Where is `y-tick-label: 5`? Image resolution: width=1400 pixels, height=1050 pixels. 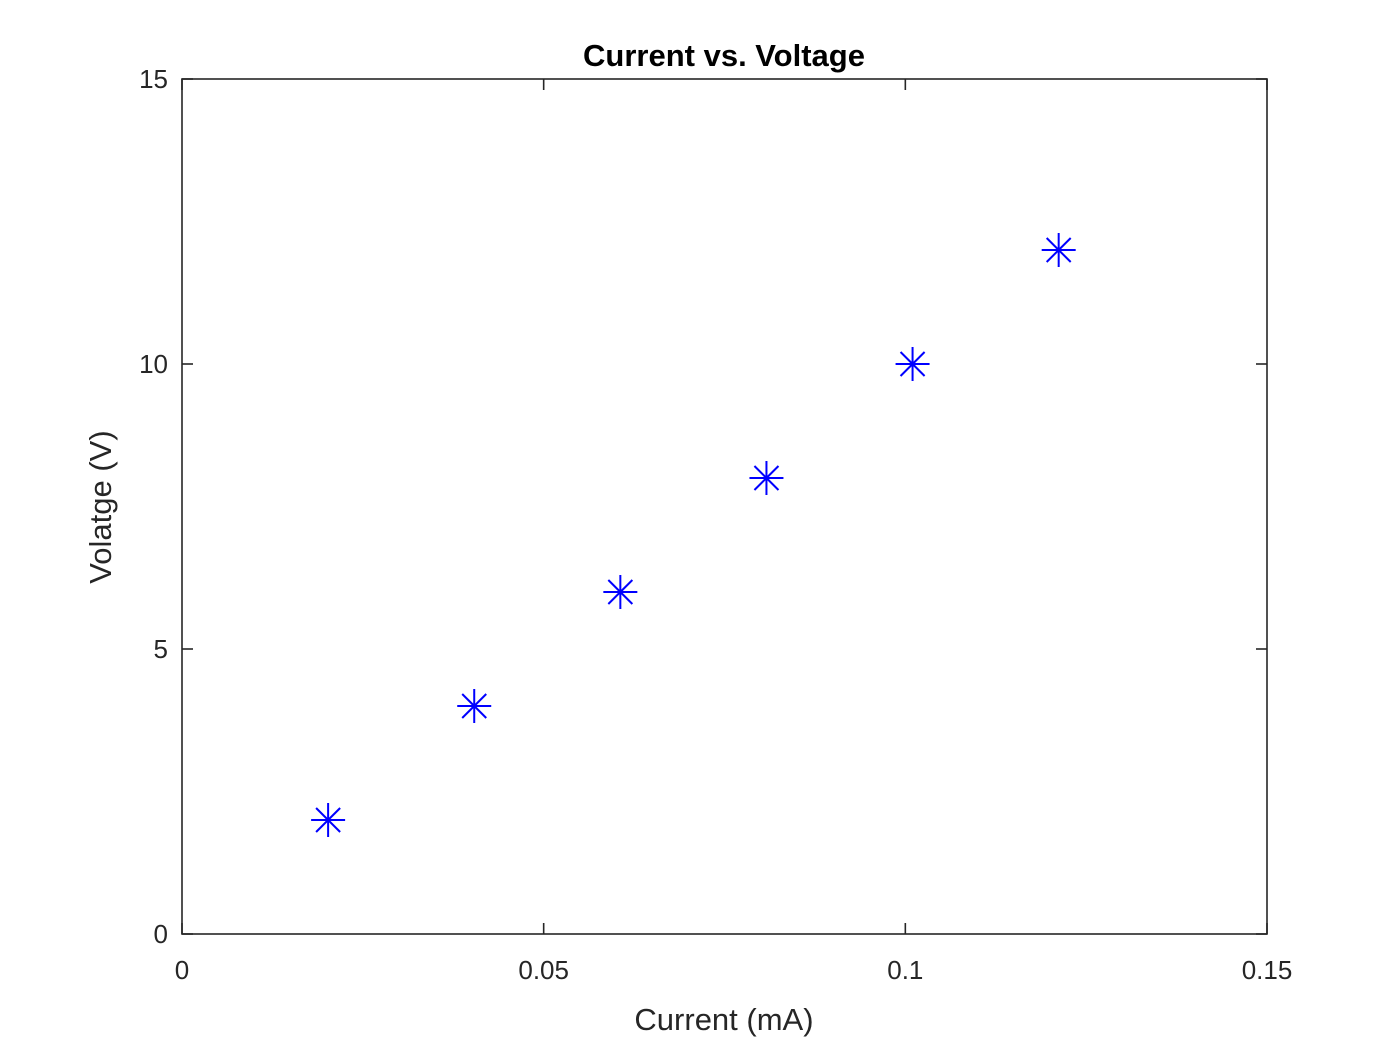
y-tick-label: 5 is located at coordinates (161, 649).